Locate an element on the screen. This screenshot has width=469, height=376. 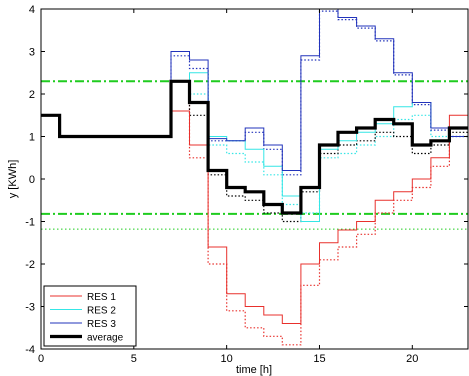
legend-label: RES 2 is located at coordinates (101, 311).